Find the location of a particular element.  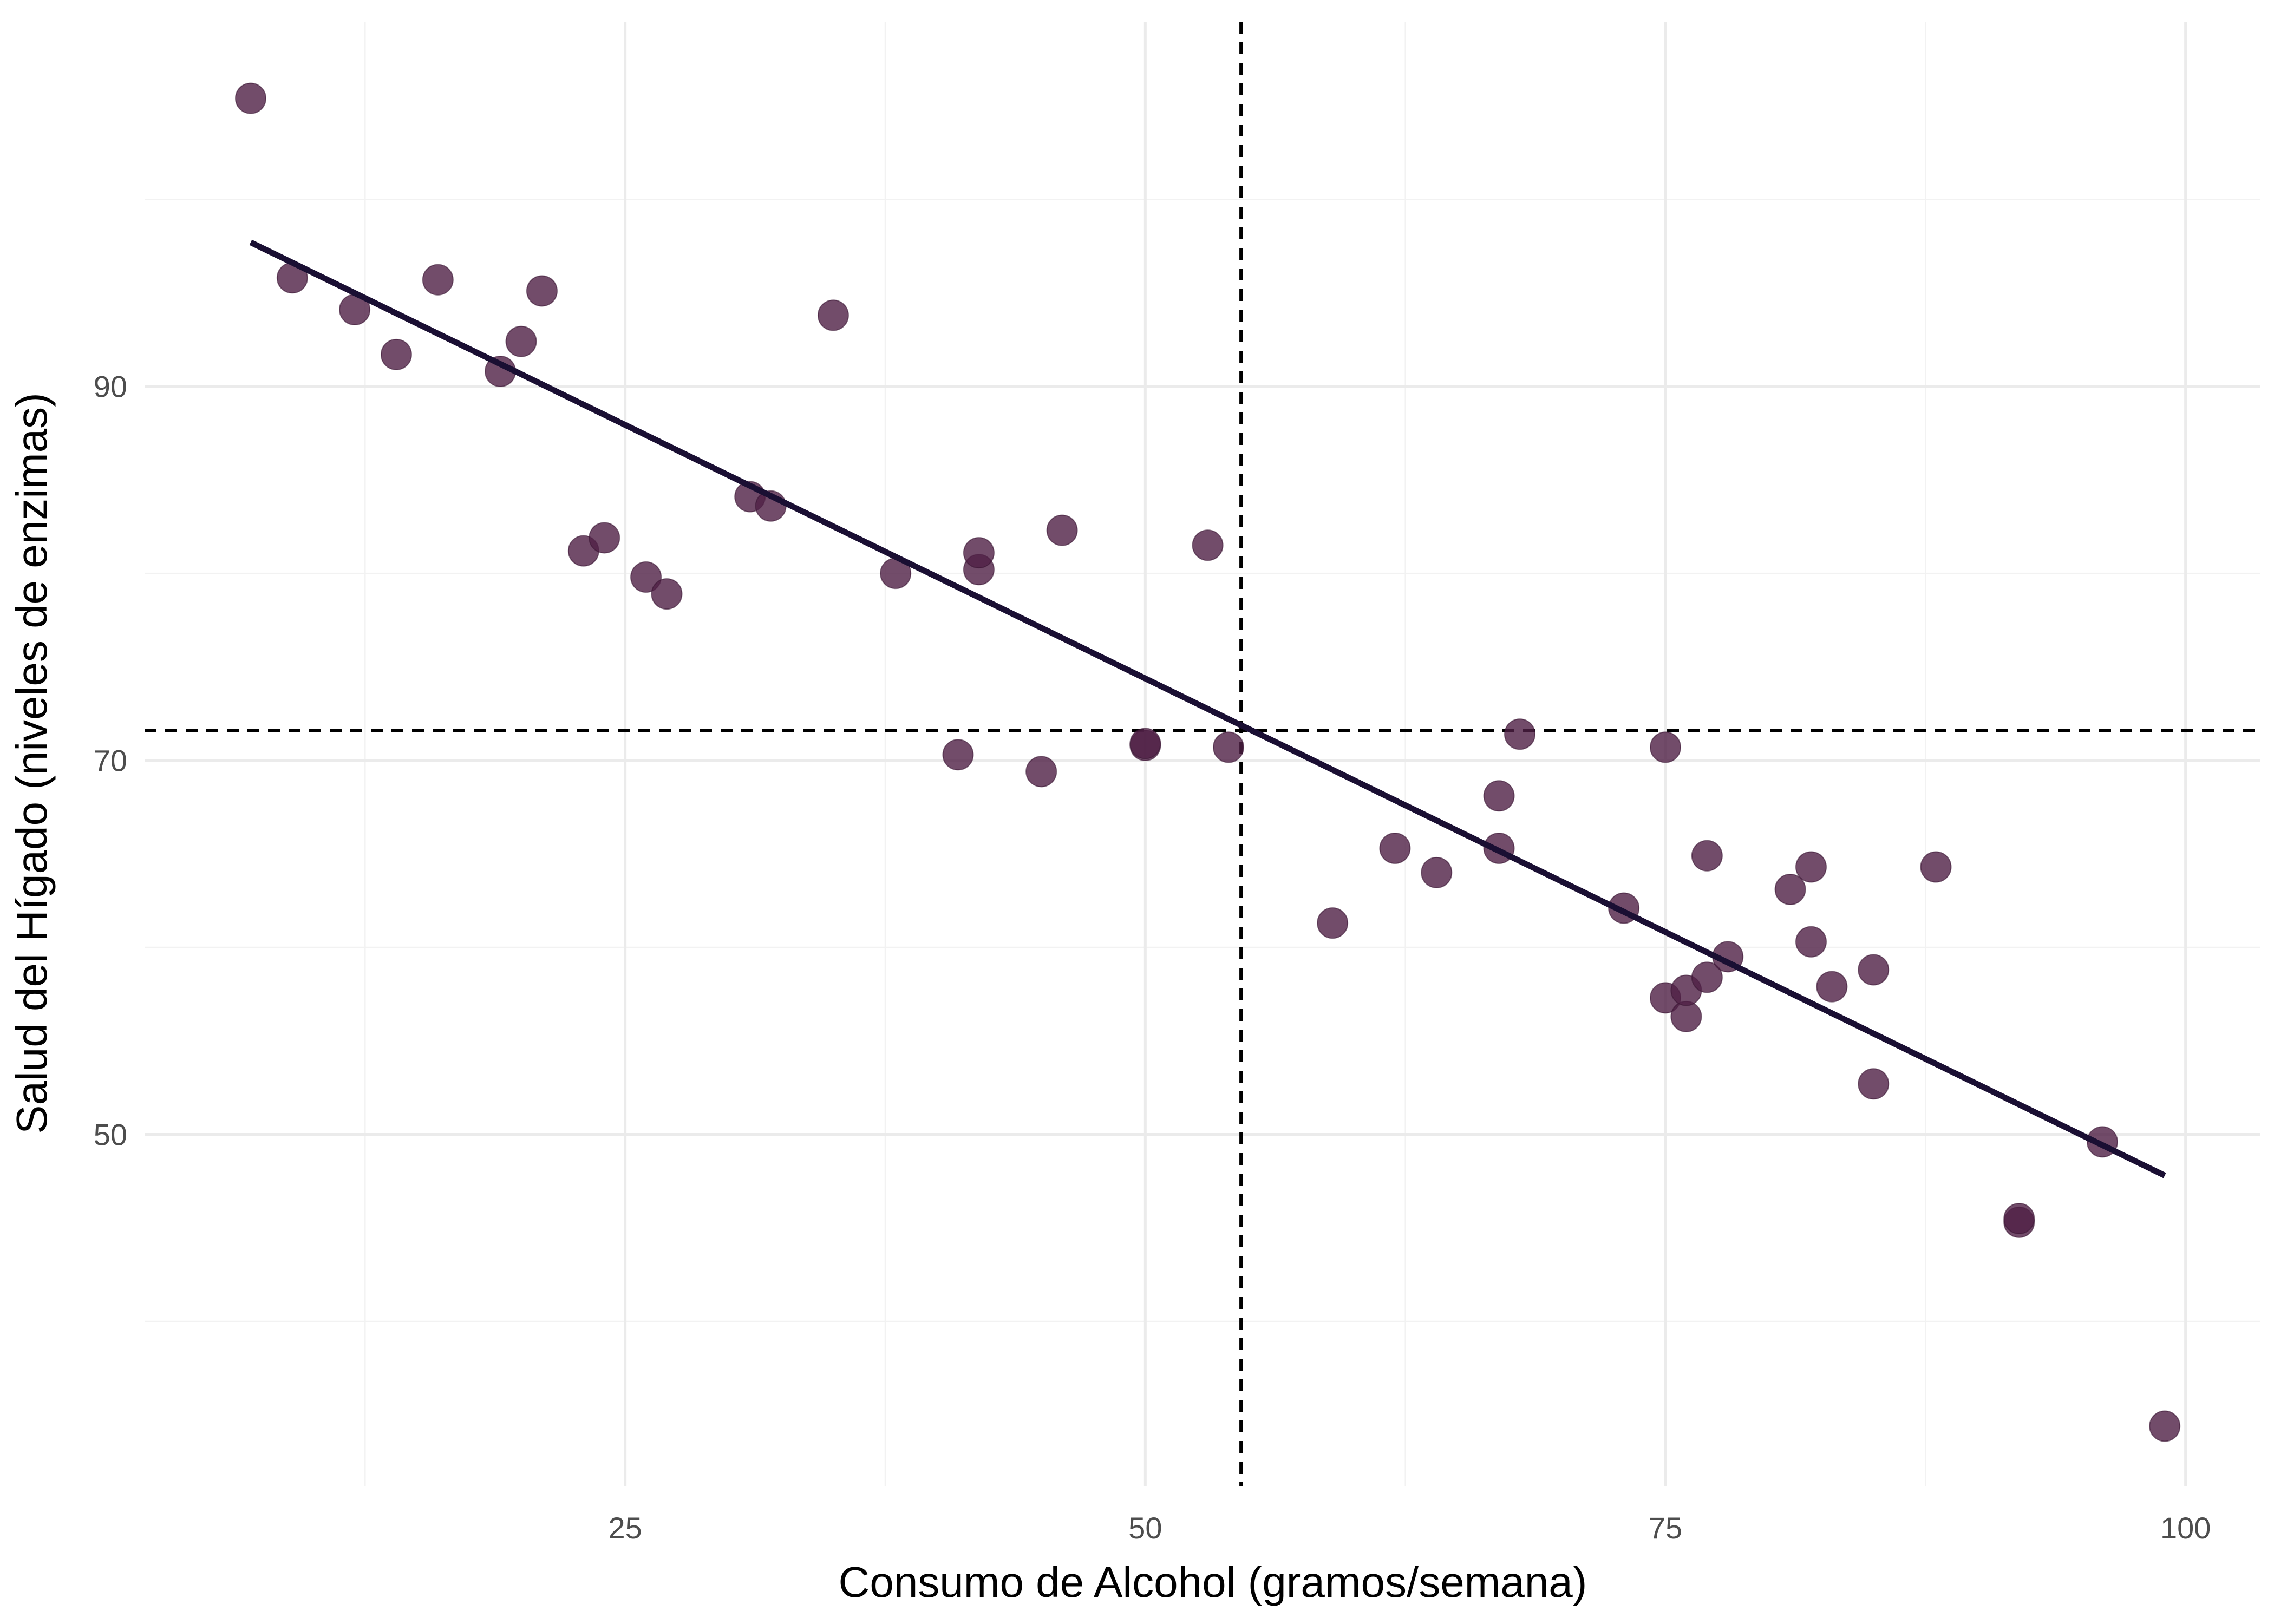

y-tick-label-0: 50 is located at coordinates (111, 1135).